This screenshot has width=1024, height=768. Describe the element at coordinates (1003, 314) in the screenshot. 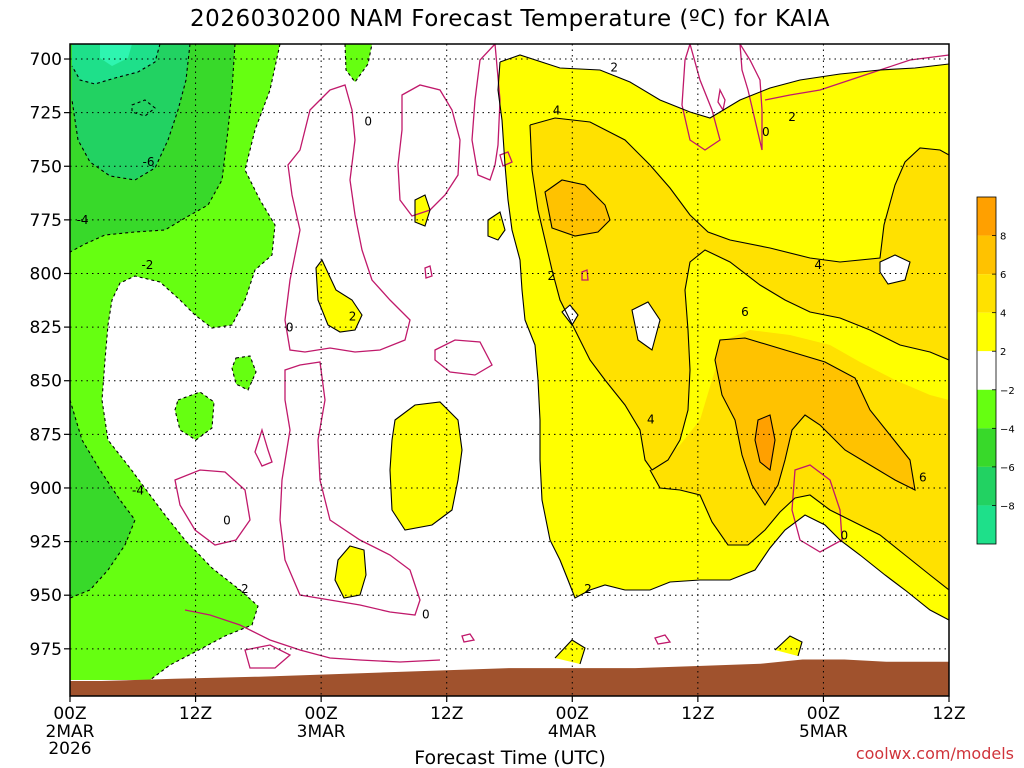

I see `colorbar-label: 4` at that location.